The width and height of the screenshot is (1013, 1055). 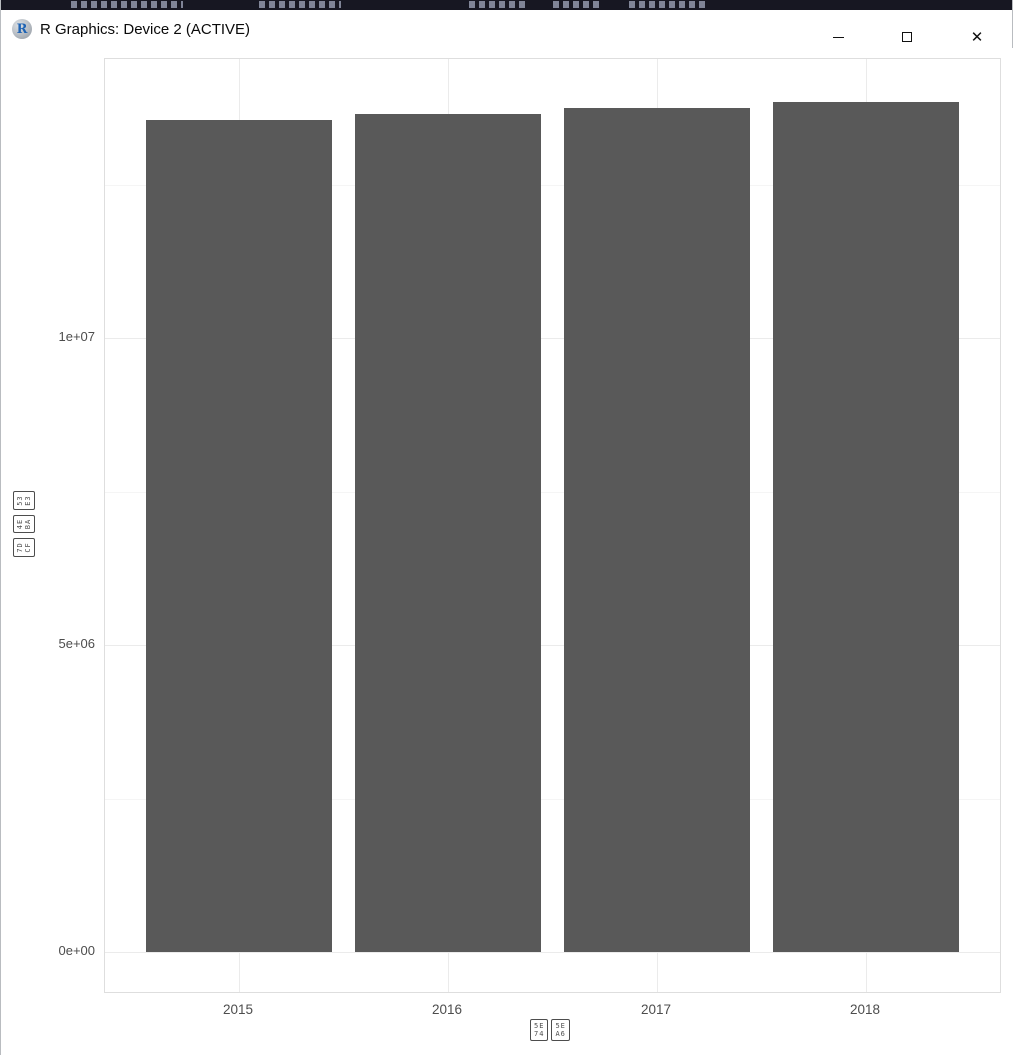 I want to click on y-tick-label: 1e+07, so click(x=76, y=336).